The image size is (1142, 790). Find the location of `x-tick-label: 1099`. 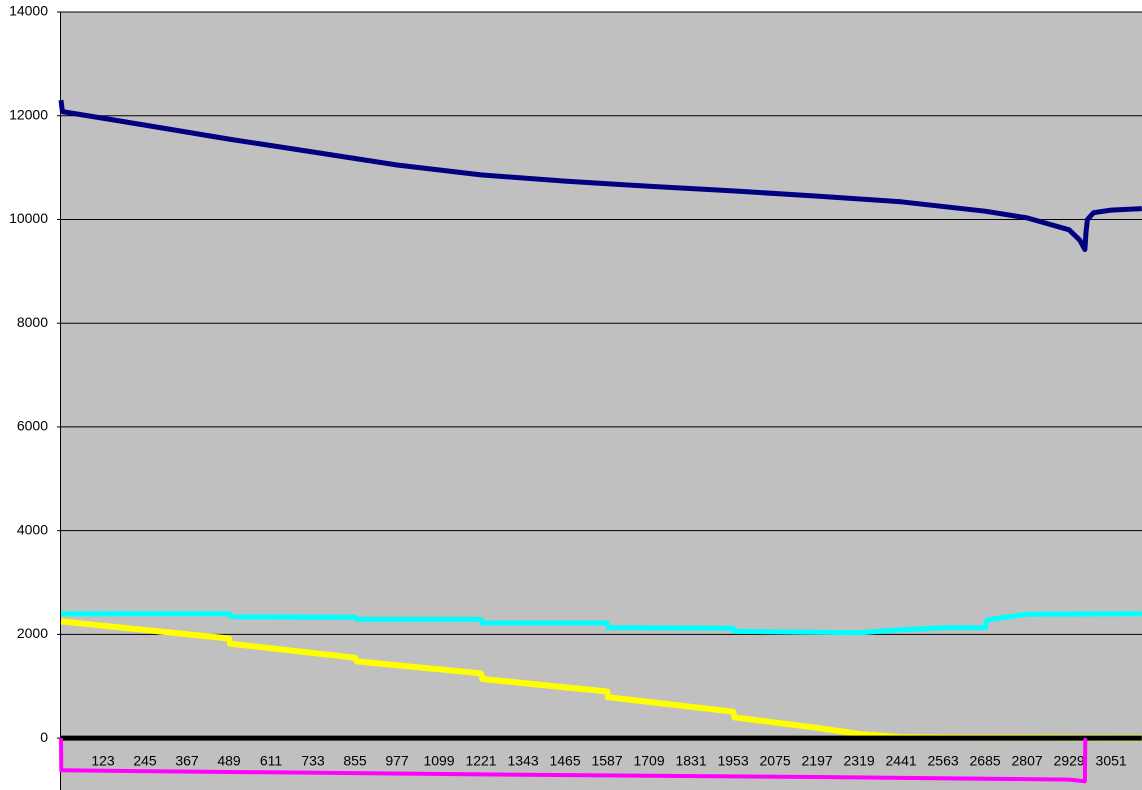

x-tick-label: 1099 is located at coordinates (438, 761).